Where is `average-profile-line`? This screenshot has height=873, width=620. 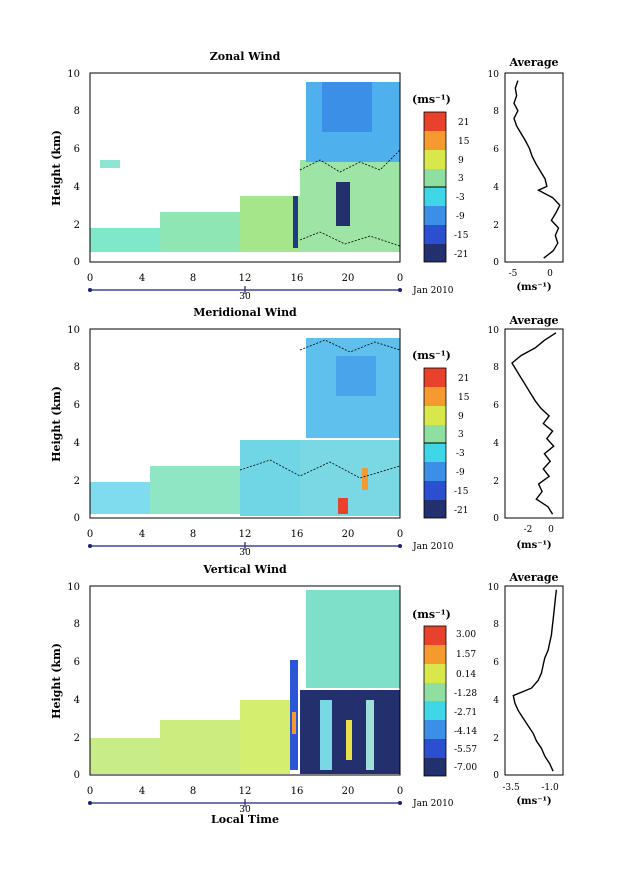
average-profile-line is located at coordinates (535, 680).